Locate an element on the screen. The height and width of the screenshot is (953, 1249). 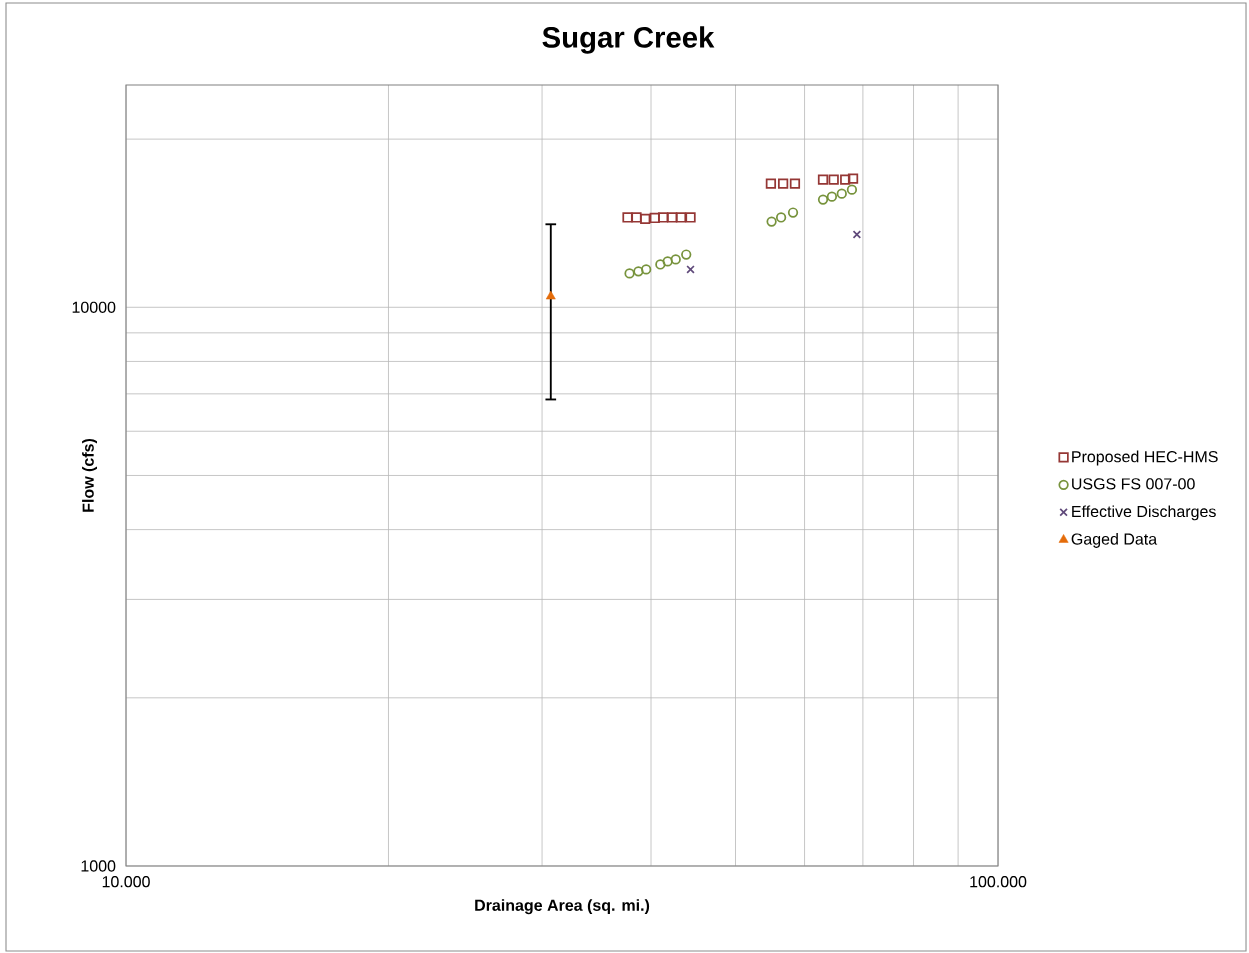
y-tick-label: 10000 is located at coordinates (94, 307).